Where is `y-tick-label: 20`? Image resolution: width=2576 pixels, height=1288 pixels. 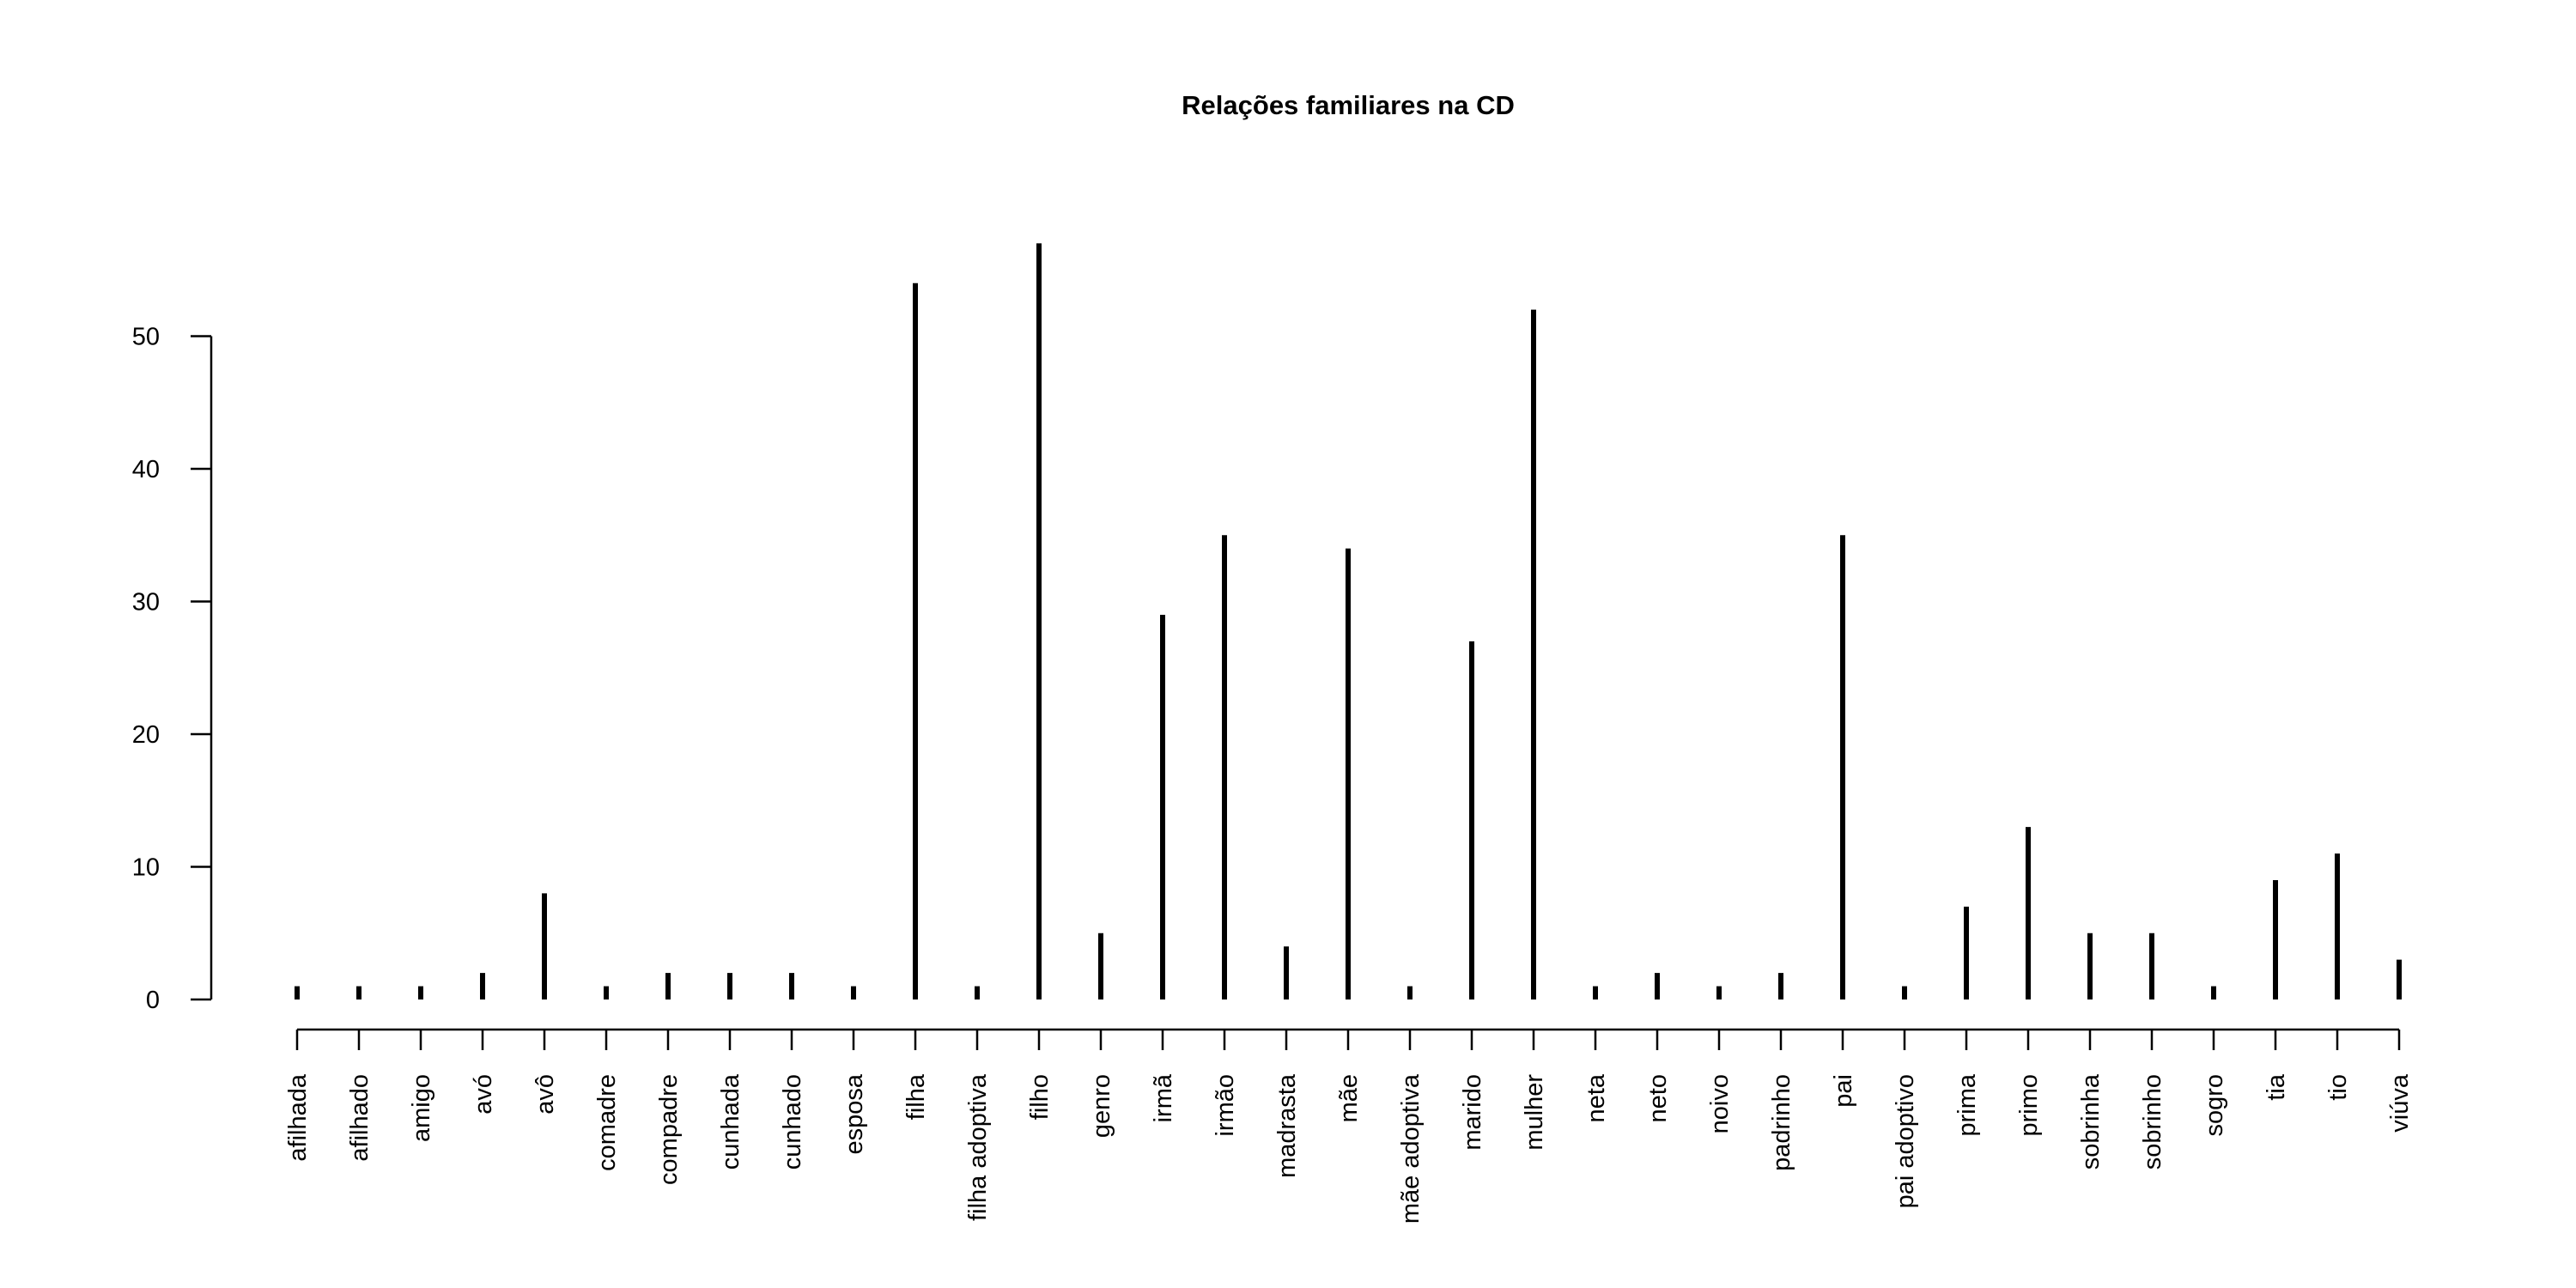 y-tick-label: 20 is located at coordinates (146, 735).